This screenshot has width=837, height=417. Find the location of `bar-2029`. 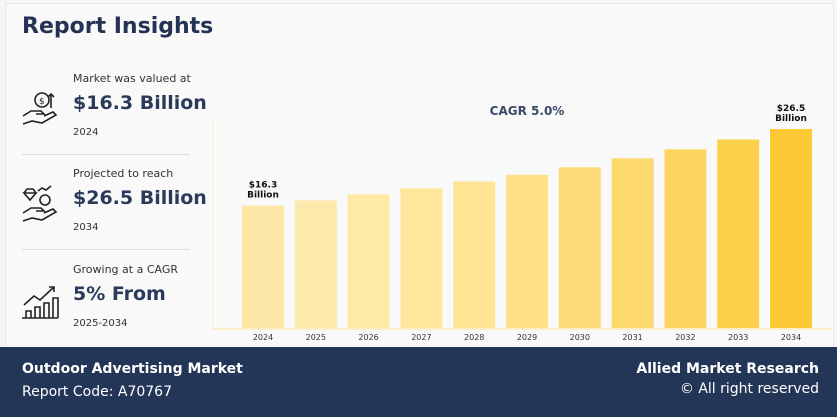

bar-2029 is located at coordinates (527, 251).